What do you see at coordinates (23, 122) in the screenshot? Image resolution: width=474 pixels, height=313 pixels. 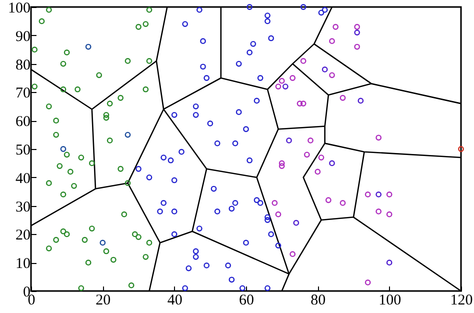 I see `y-tick-label: 60` at bounding box center [23, 122].